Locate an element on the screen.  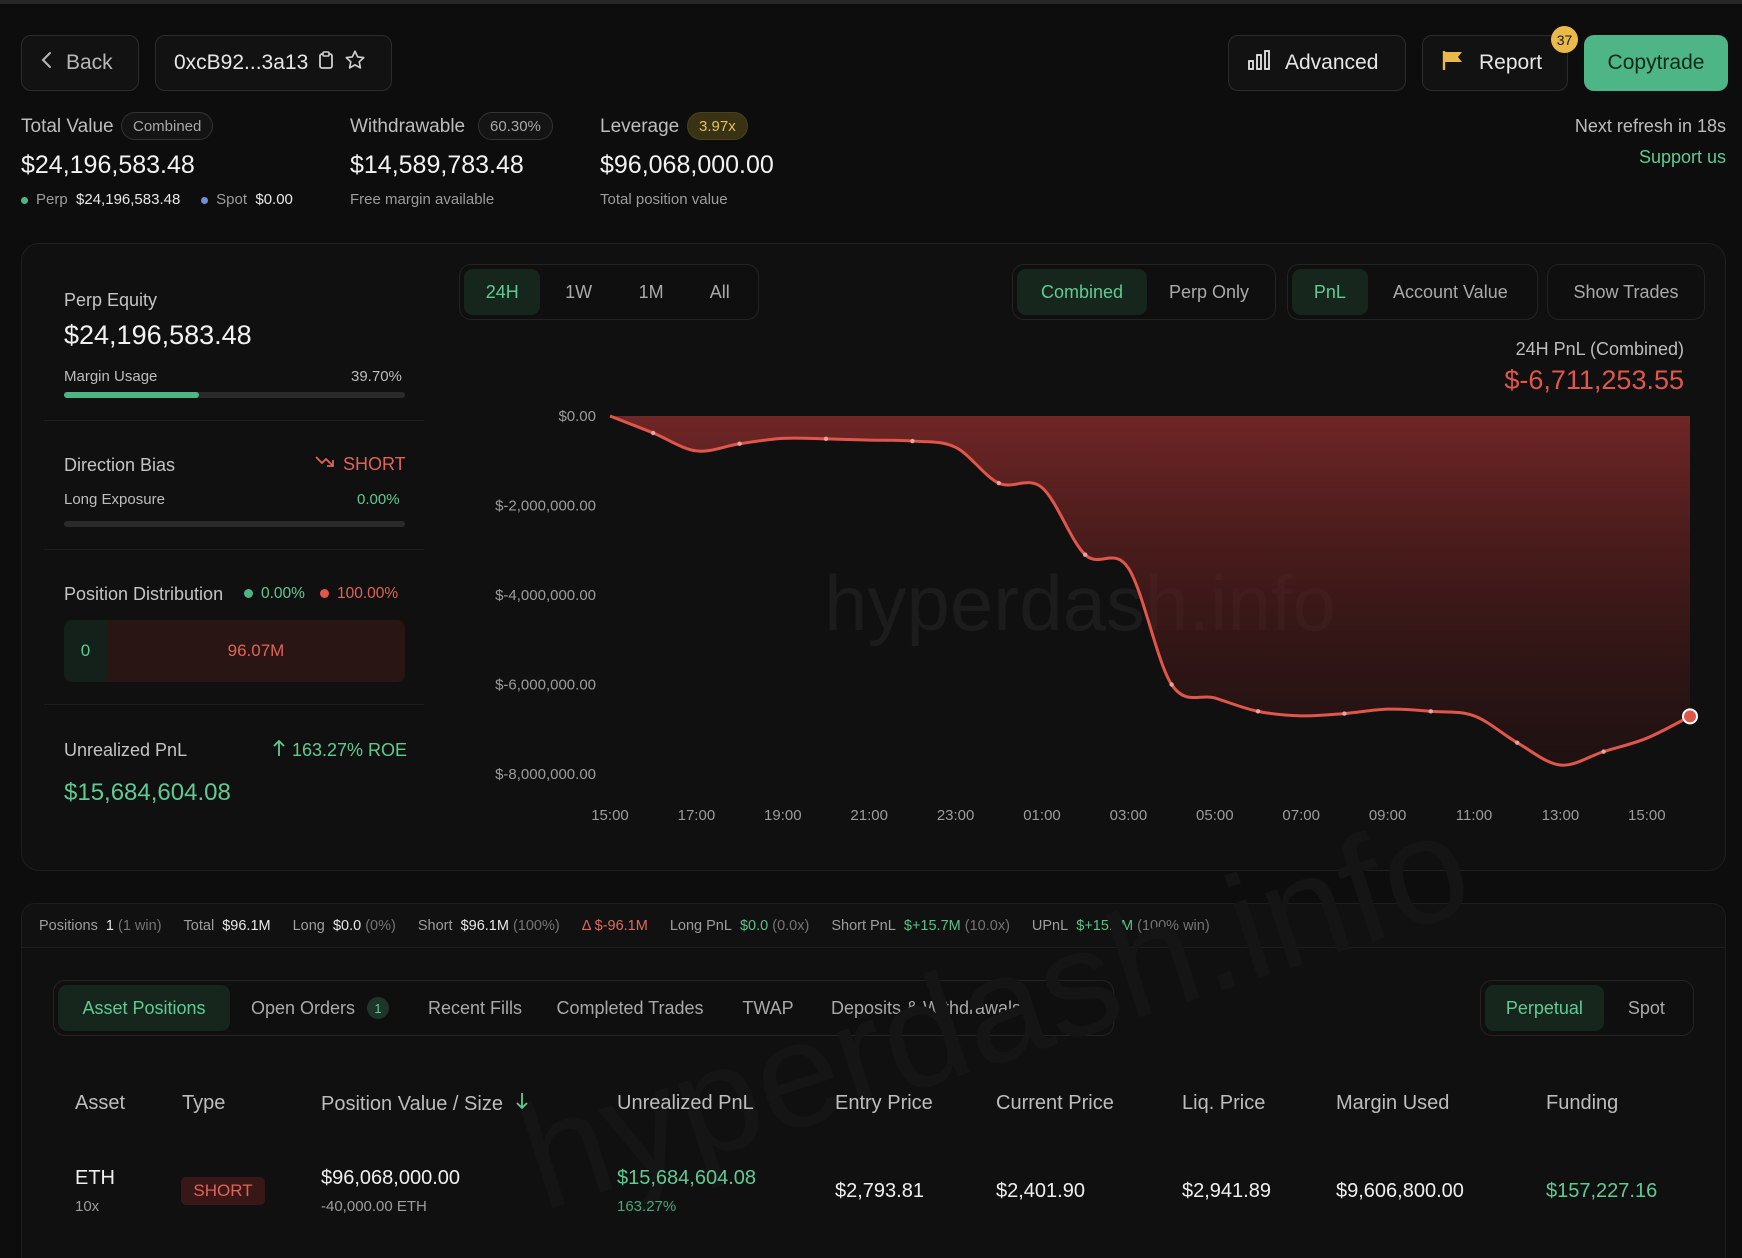
star-icon is located at coordinates (355, 63).